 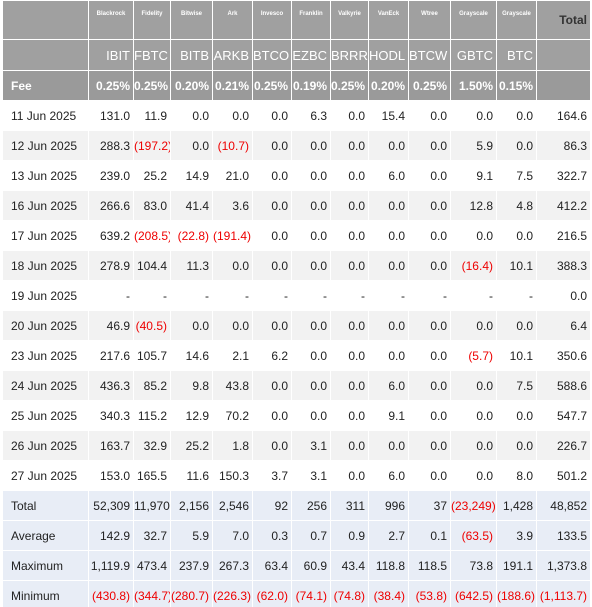 I want to click on fee-value: 0.15%, so click(x=516, y=85).